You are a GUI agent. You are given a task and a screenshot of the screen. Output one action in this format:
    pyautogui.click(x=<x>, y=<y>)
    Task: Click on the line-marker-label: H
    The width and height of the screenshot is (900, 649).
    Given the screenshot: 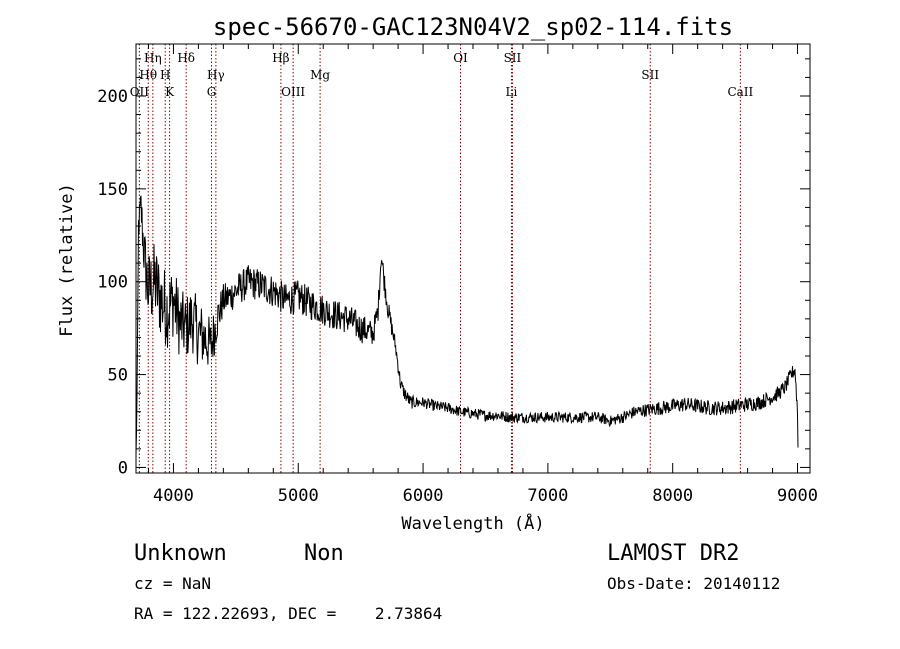 What is the action you would take?
    pyautogui.click(x=165, y=75)
    